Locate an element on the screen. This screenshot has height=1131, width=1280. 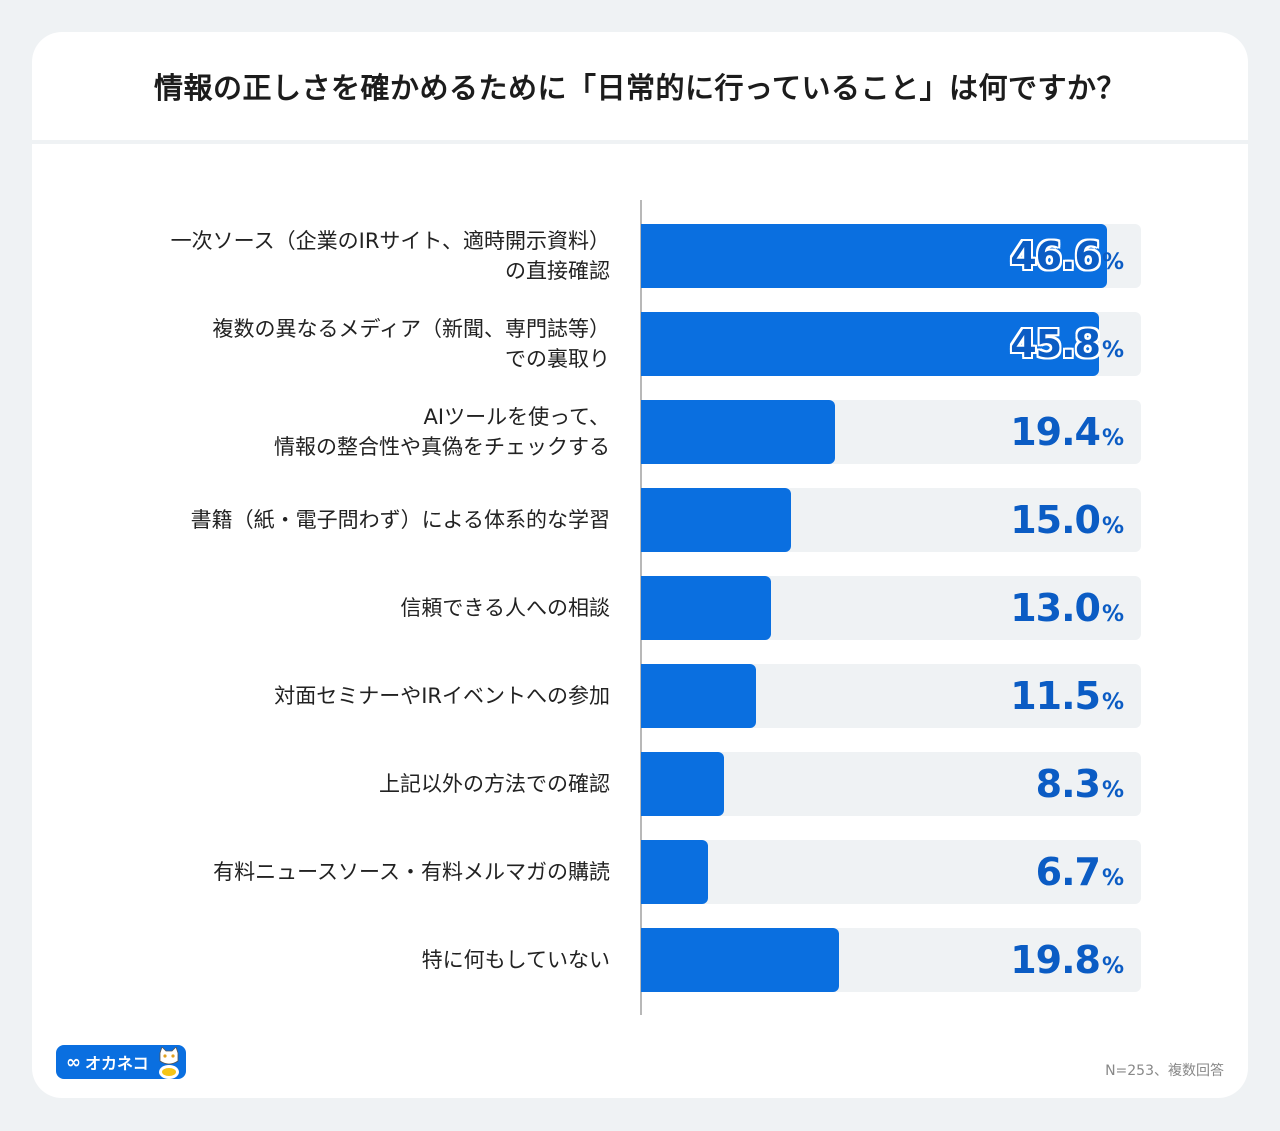
data-label-value: 15.0 is located at coordinates (1055, 520).